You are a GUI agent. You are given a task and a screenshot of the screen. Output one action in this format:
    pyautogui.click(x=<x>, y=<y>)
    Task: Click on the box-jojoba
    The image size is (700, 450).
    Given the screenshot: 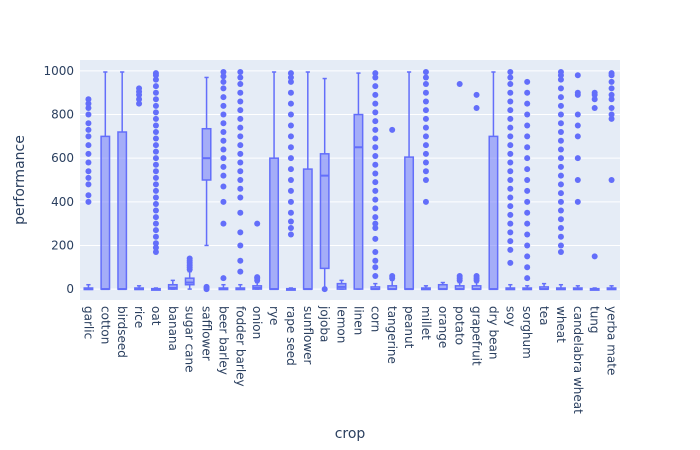 What is the action you would take?
    pyautogui.click(x=324, y=185)
    